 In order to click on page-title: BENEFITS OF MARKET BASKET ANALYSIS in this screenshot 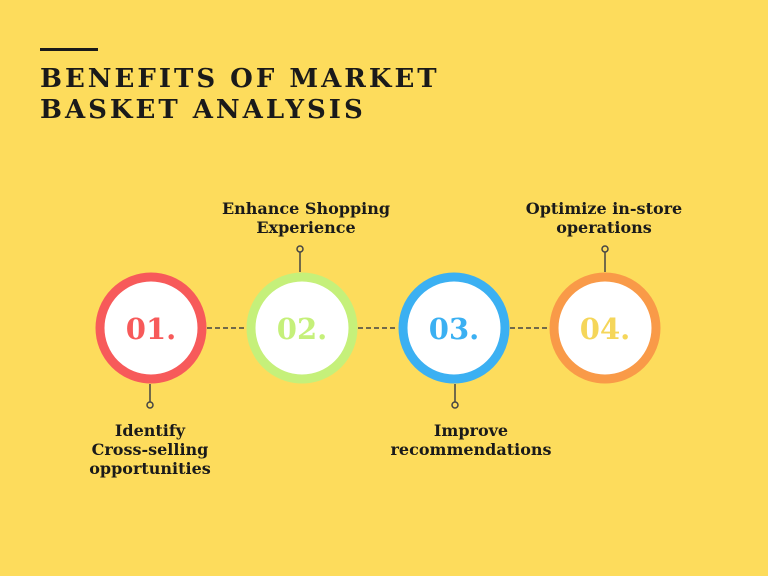, I will do `click(240, 95)`.